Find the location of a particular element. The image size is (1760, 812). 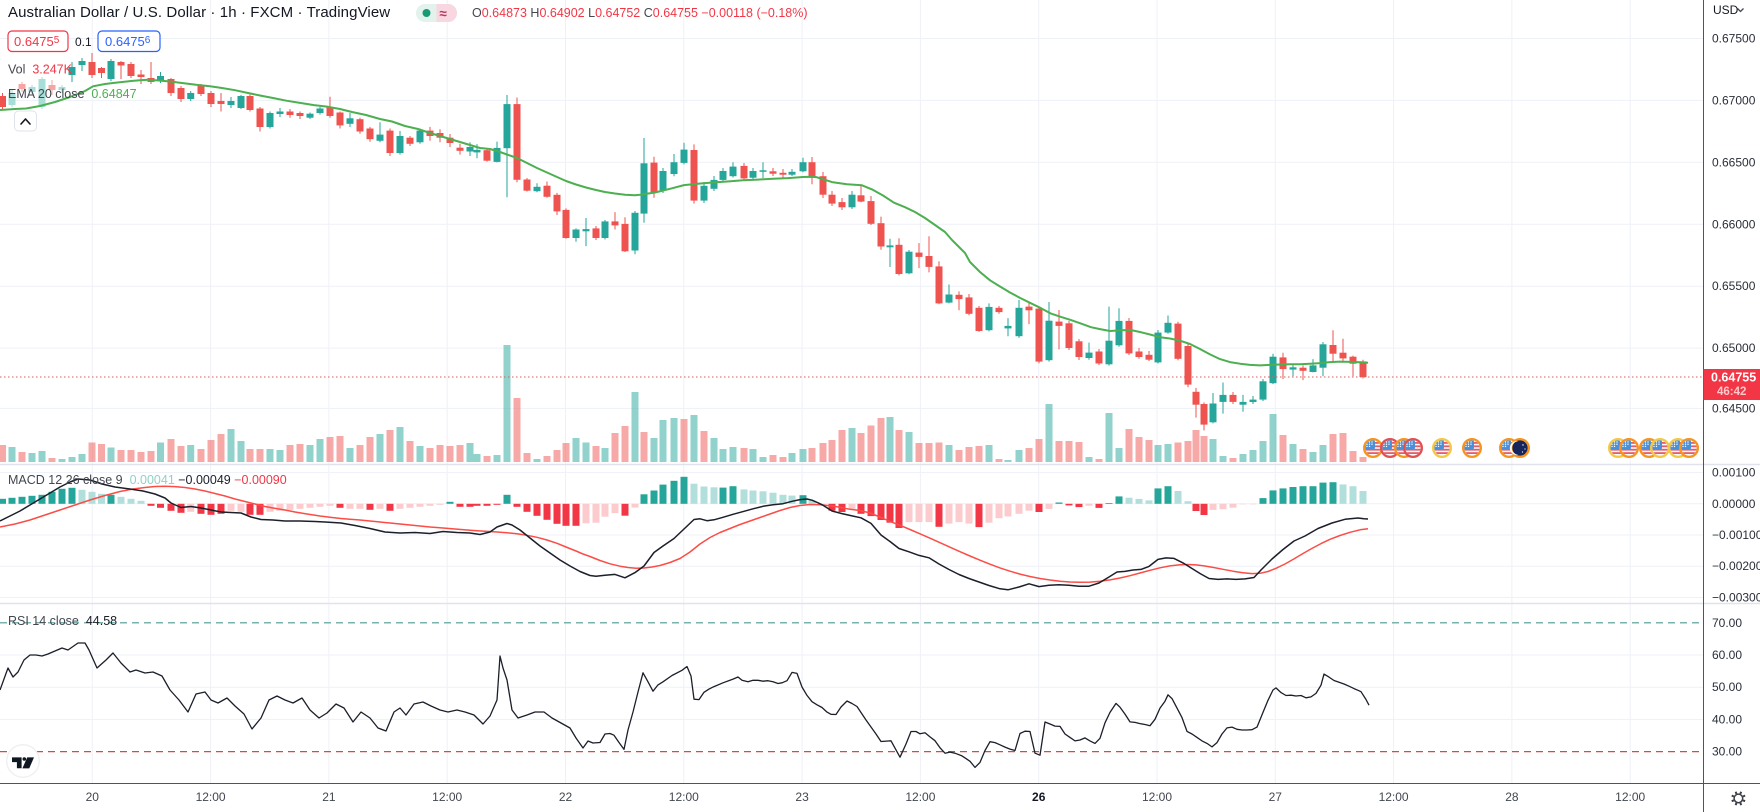

svg-text: 0.00100 is located at coordinates (1734, 473).